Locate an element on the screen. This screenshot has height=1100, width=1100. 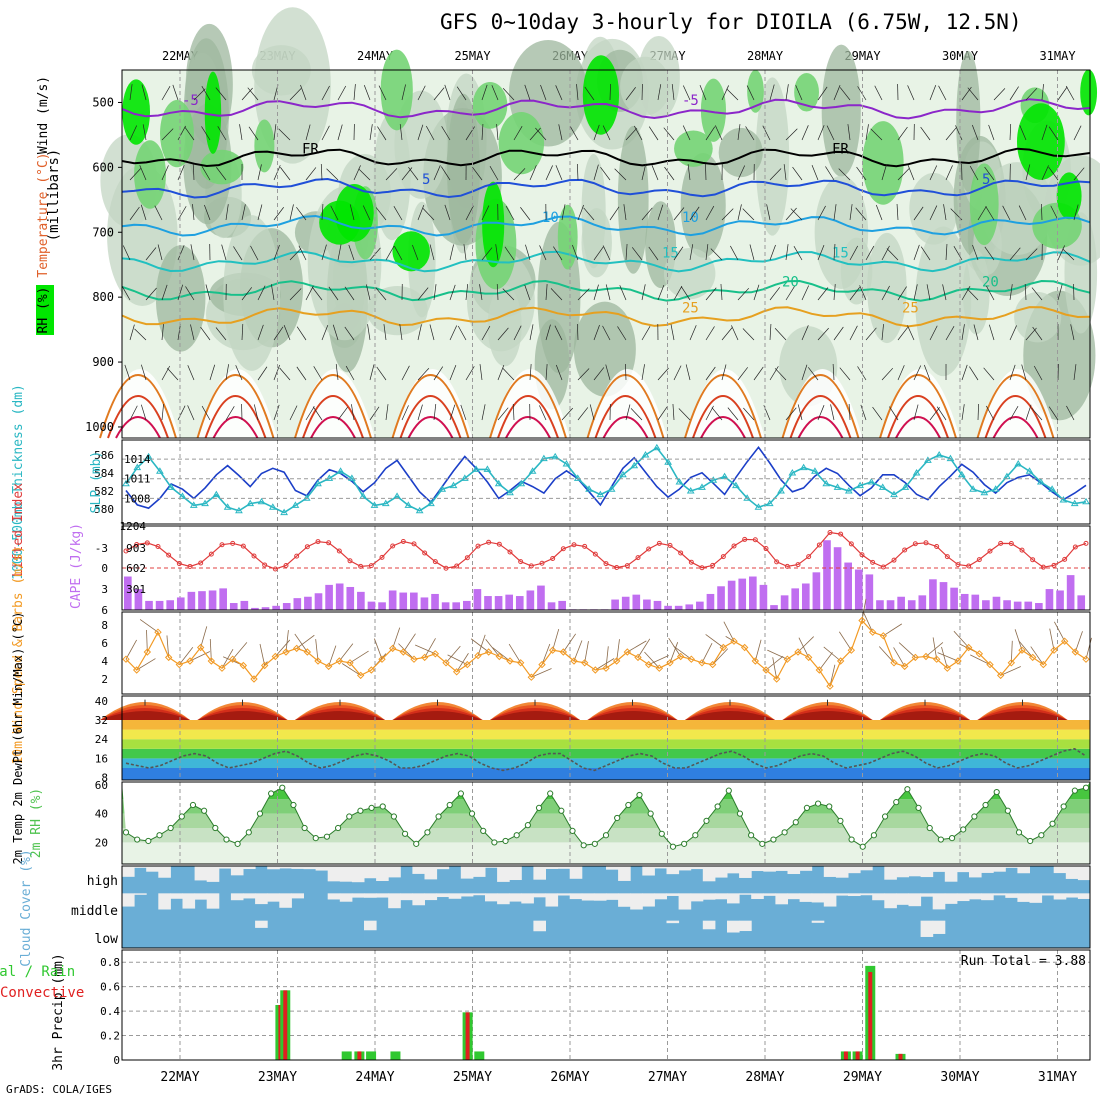
rh-shade is located at coordinates (841, 110).